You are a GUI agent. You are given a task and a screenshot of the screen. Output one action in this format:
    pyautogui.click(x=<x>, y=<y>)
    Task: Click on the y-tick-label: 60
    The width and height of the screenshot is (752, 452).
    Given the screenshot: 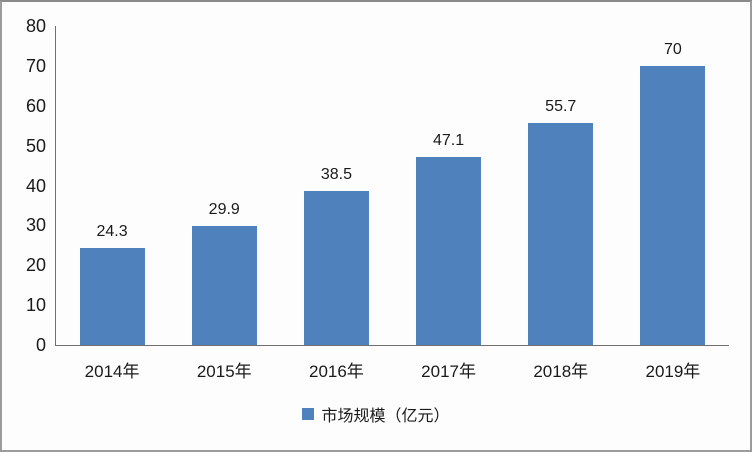 What is the action you would take?
    pyautogui.click(x=35, y=105)
    